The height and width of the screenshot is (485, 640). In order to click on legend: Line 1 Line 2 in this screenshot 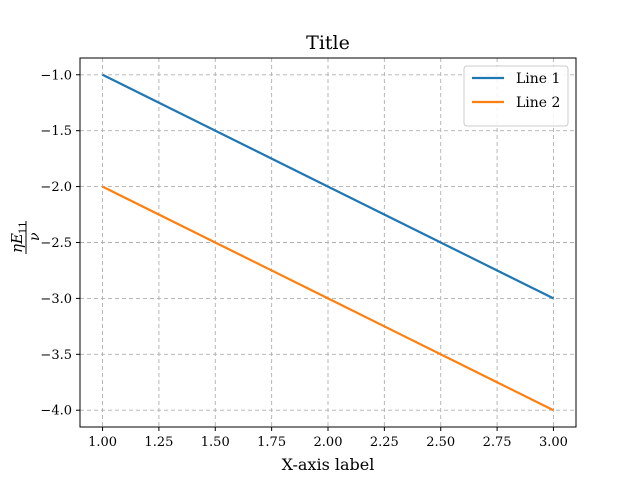, I will do `click(516, 96)`.